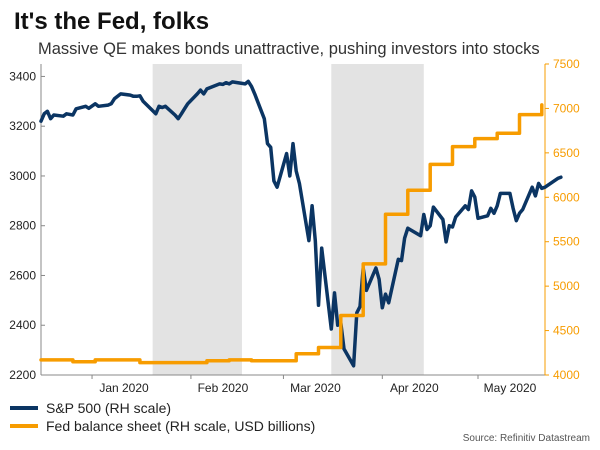 The width and height of the screenshot is (600, 450). Describe the element at coordinates (22, 176) in the screenshot. I see `left-tick-label-4: 3000` at that location.